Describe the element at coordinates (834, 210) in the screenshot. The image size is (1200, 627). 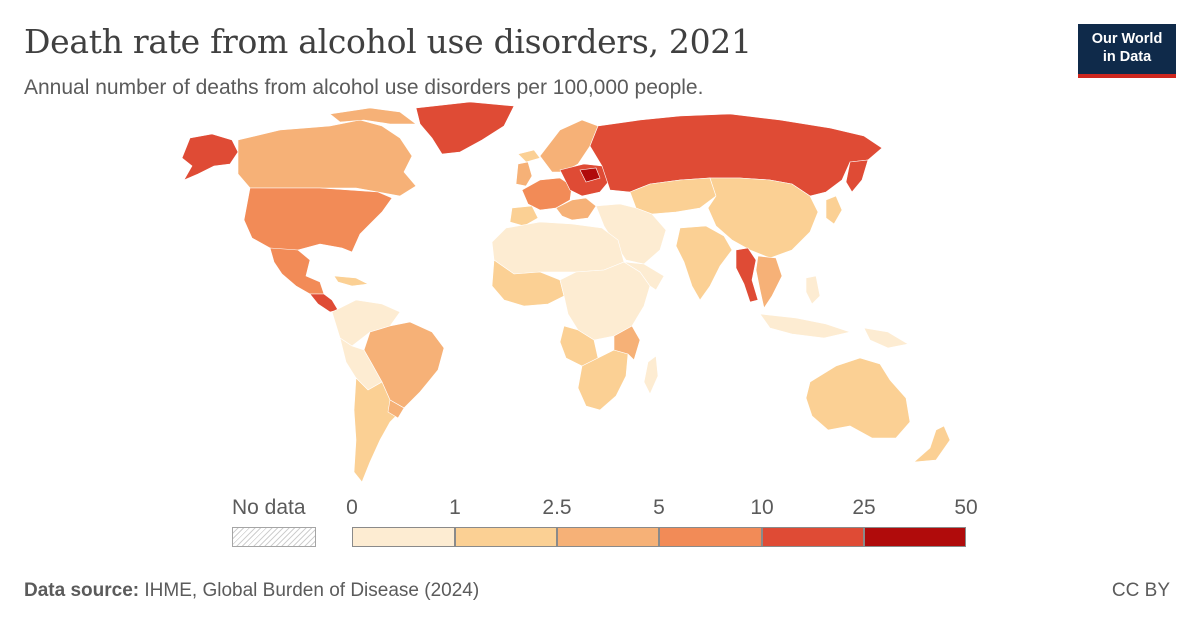
I see `region-japan` at that location.